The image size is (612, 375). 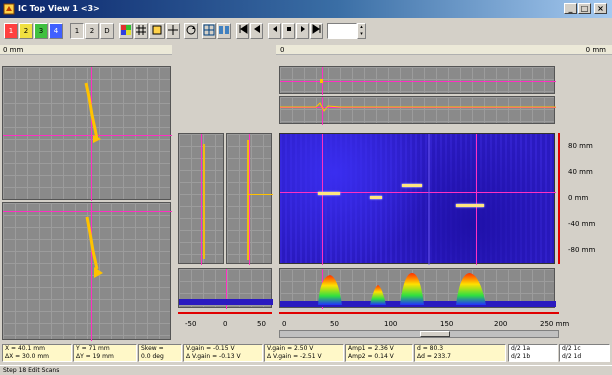 I want to click on zoom-button, so click(x=157, y=31).